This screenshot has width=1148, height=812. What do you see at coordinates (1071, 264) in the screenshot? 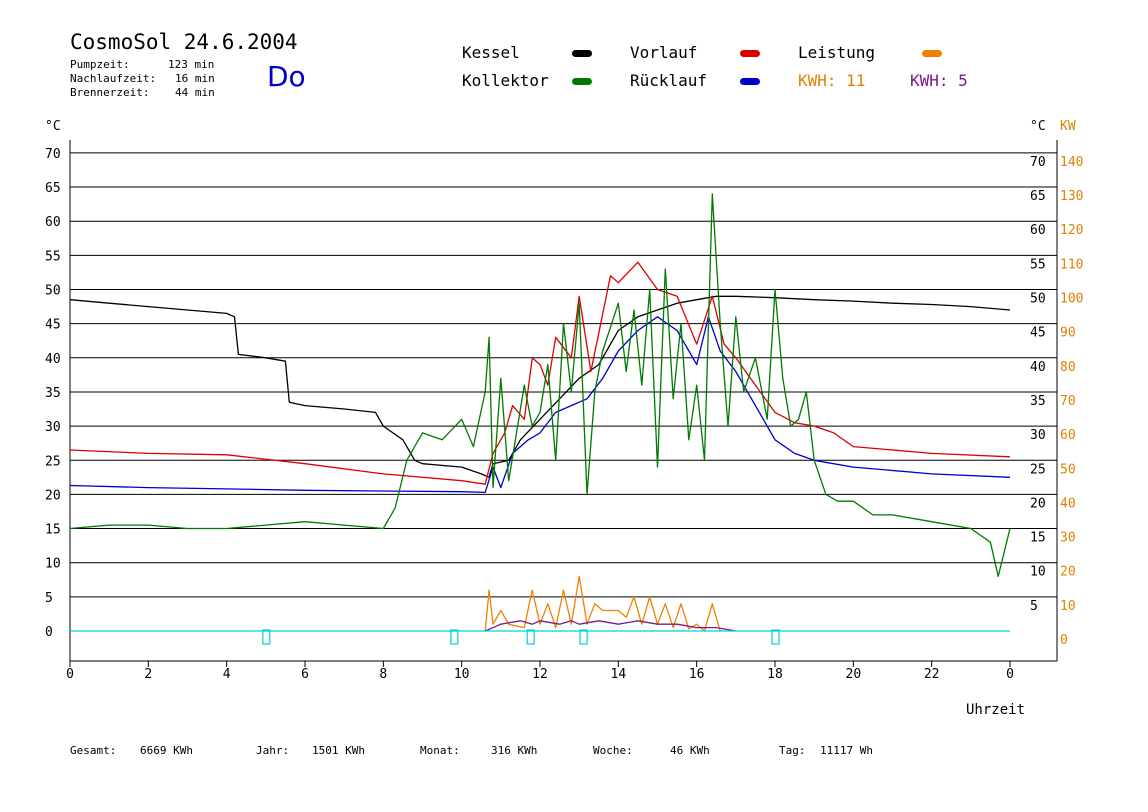
I see `y2-tick-label: 110` at bounding box center [1071, 264].